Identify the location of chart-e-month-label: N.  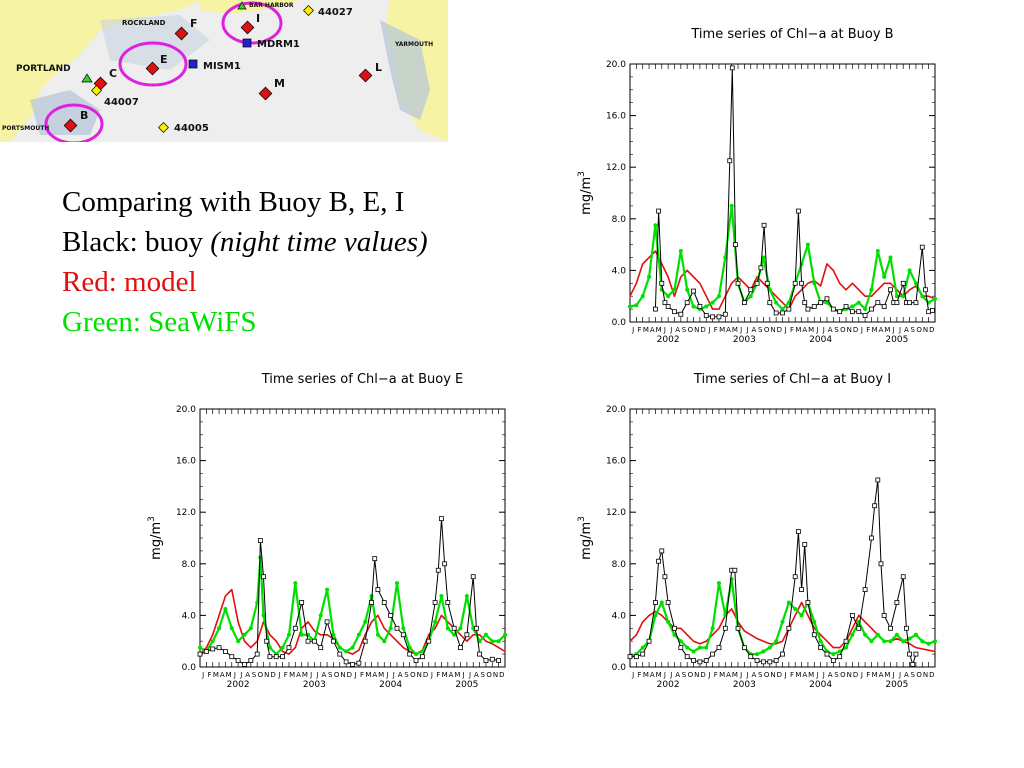
(266, 675).